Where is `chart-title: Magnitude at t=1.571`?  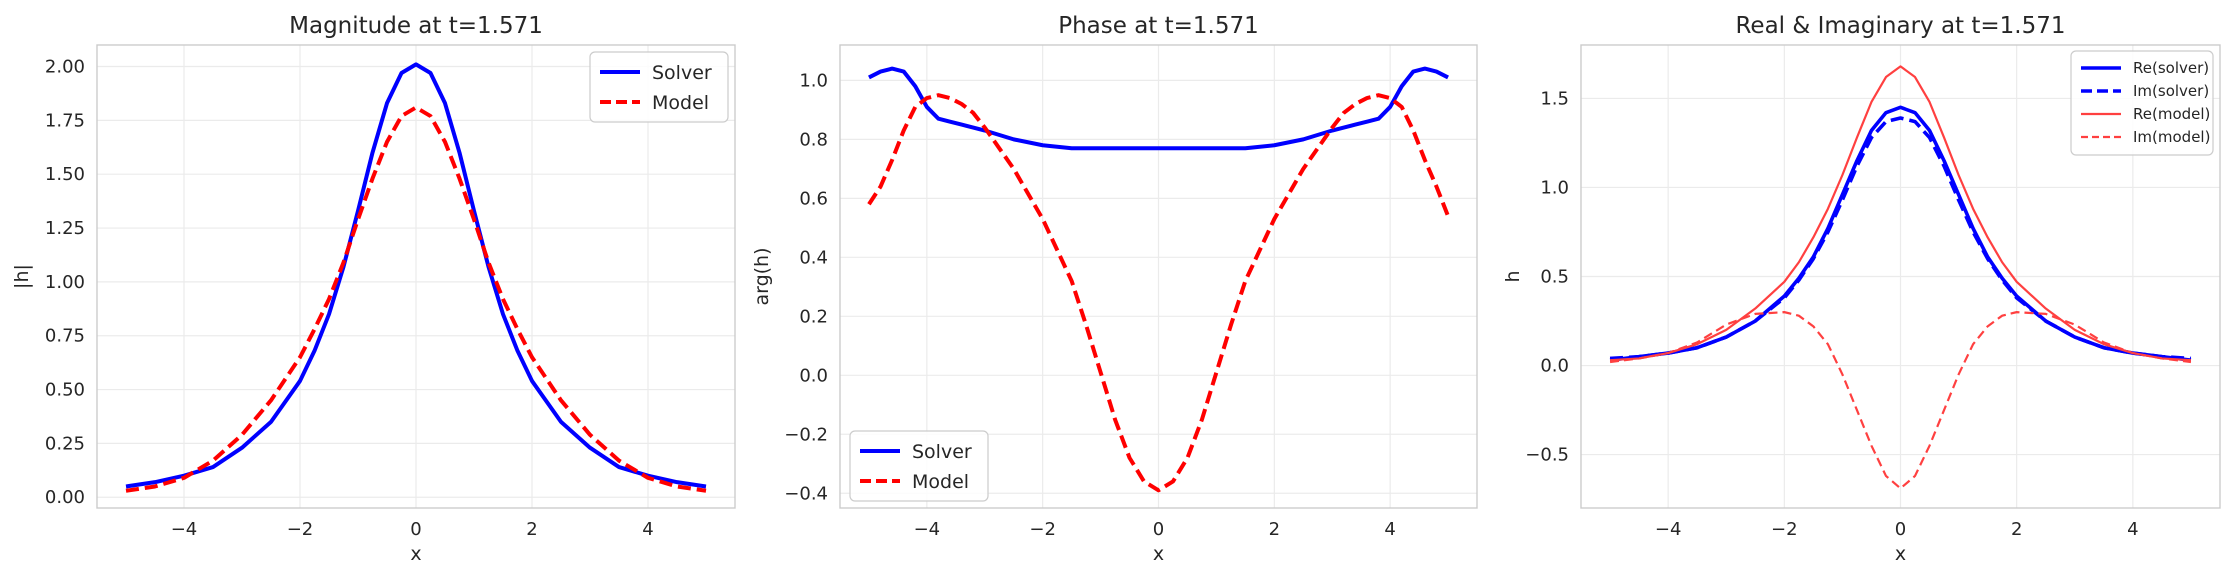 chart-title: Magnitude at t=1.571 is located at coordinates (416, 26).